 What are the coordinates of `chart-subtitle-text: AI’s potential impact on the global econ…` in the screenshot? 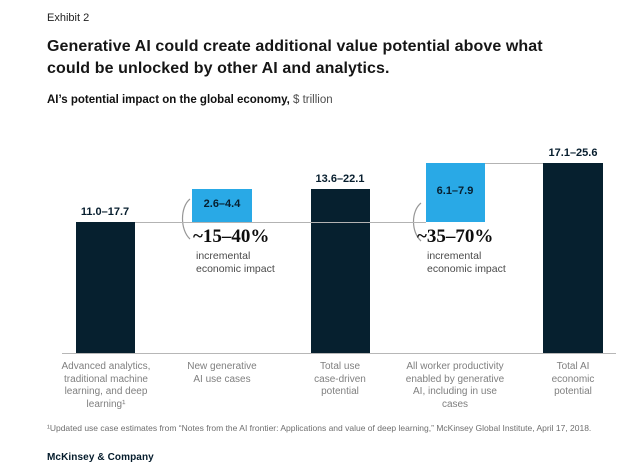 It's located at (168, 100).